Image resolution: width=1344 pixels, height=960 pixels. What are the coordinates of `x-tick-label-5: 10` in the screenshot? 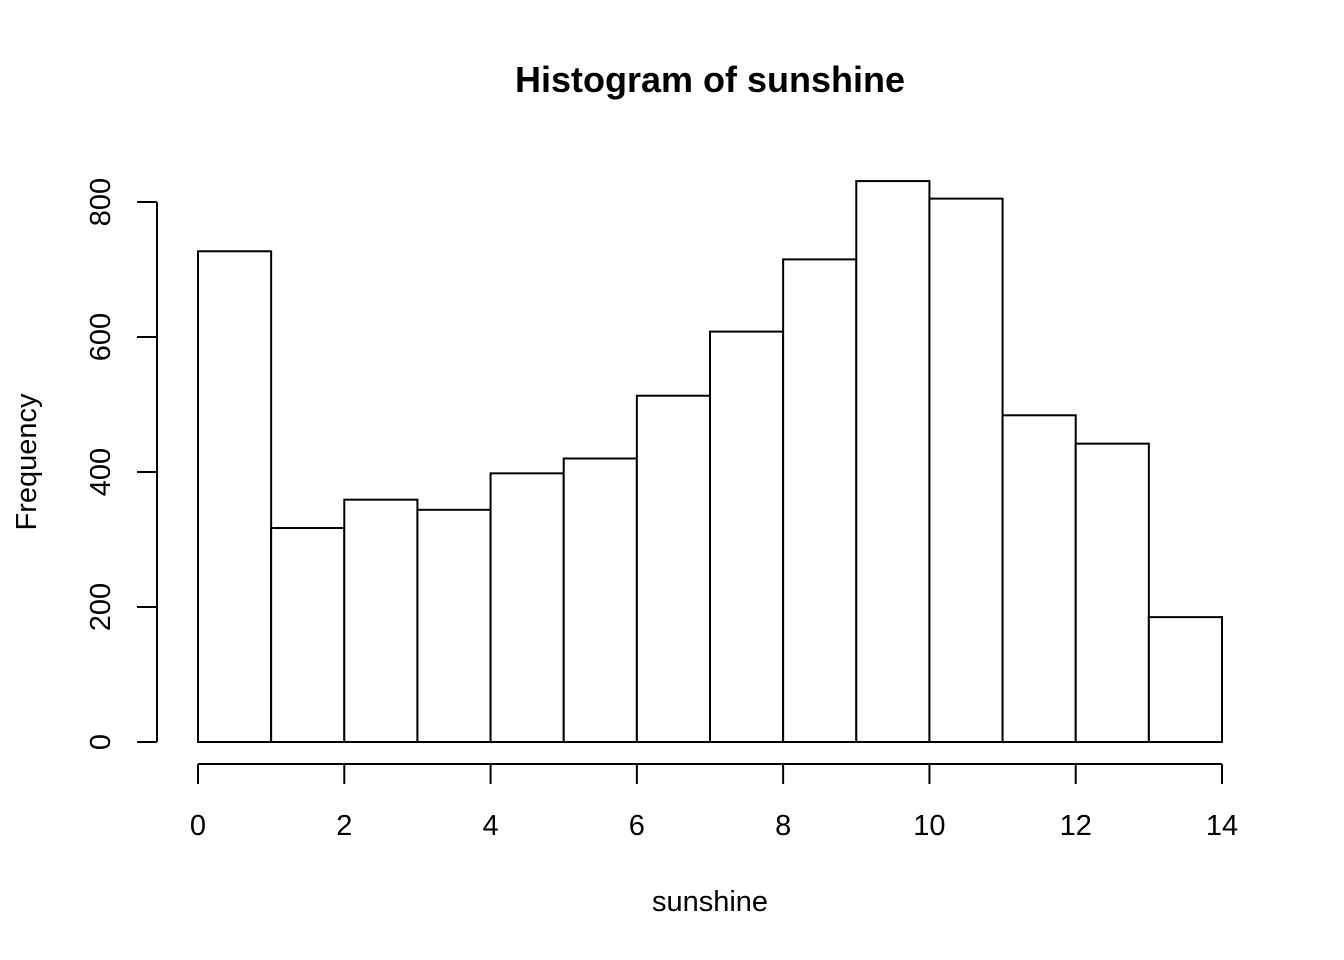 It's located at (929, 826).